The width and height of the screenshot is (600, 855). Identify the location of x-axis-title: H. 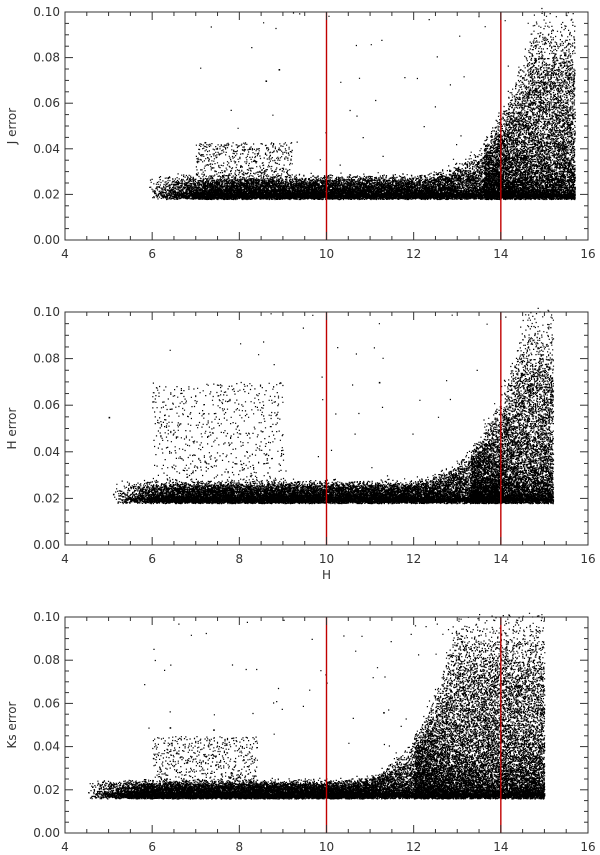
(326, 575).